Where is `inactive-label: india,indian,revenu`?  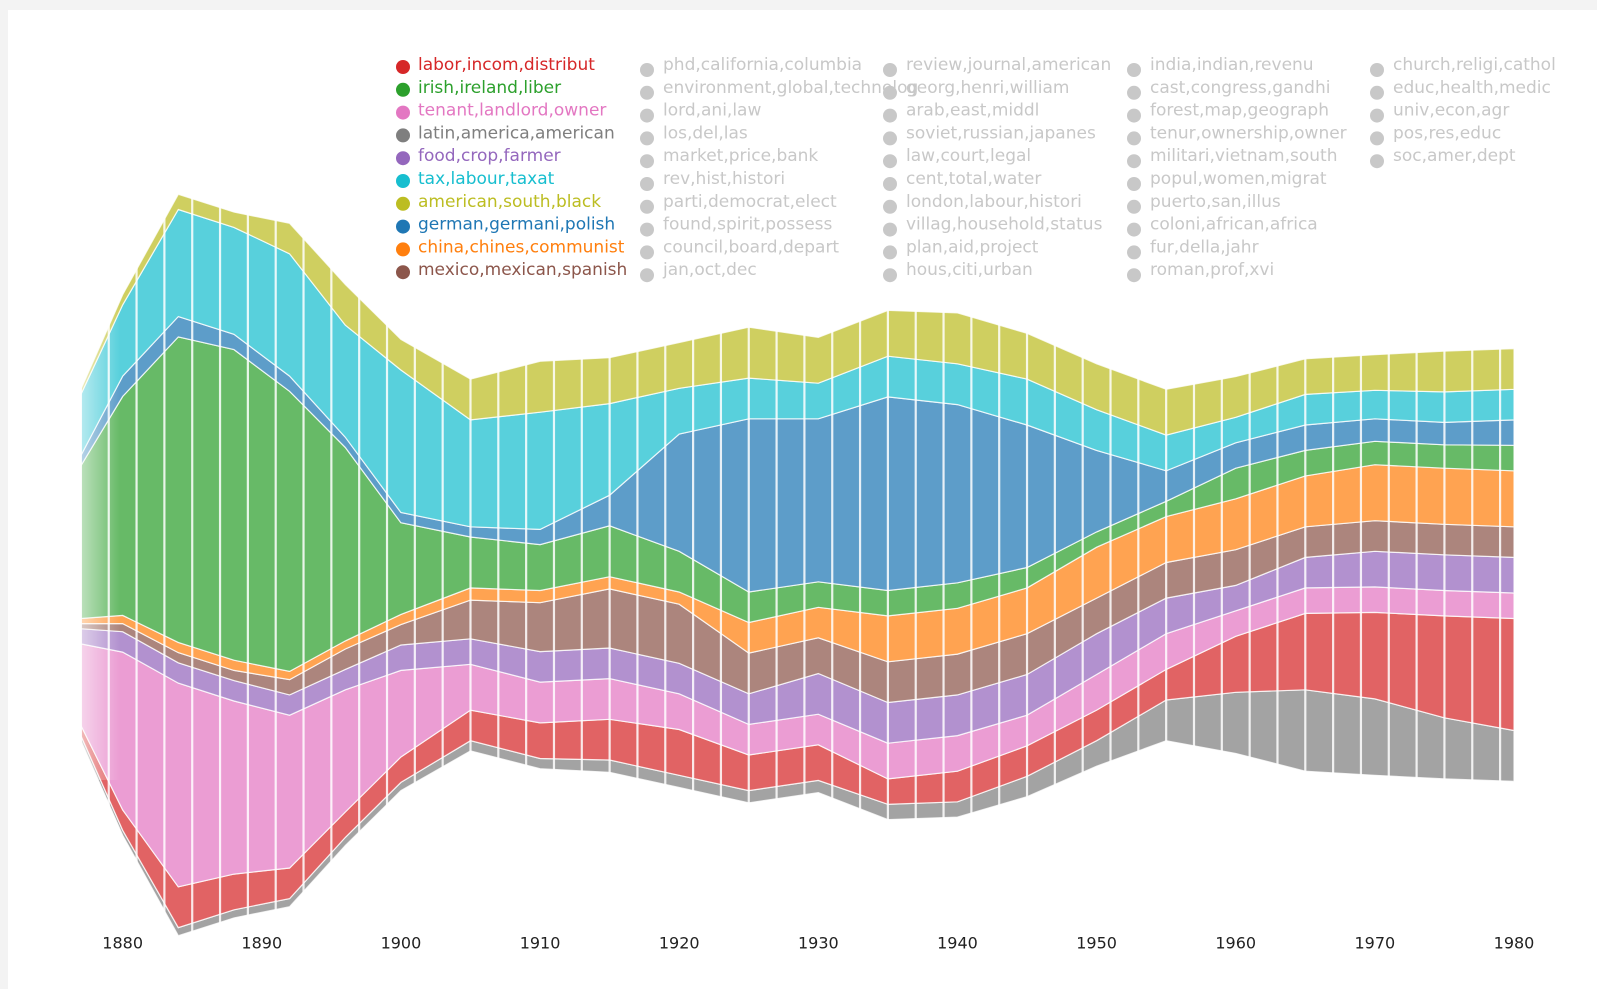
inactive-label: india,indian,revenu is located at coordinates (1232, 65).